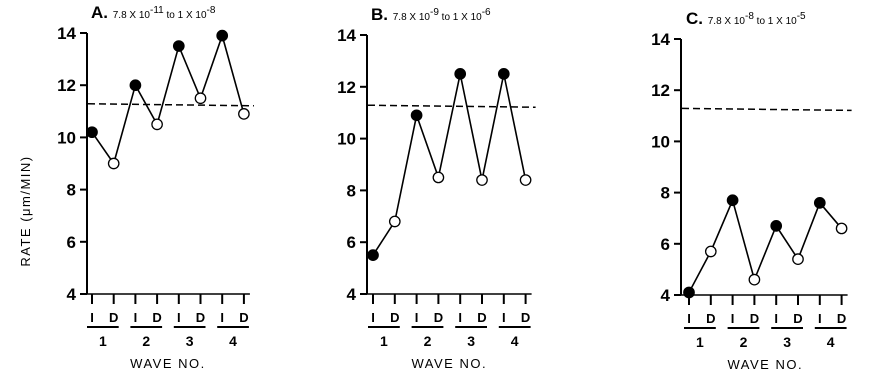 Image resolution: width=886 pixels, height=392 pixels. I want to click on panel-c-wave-label: 3, so click(787, 342).